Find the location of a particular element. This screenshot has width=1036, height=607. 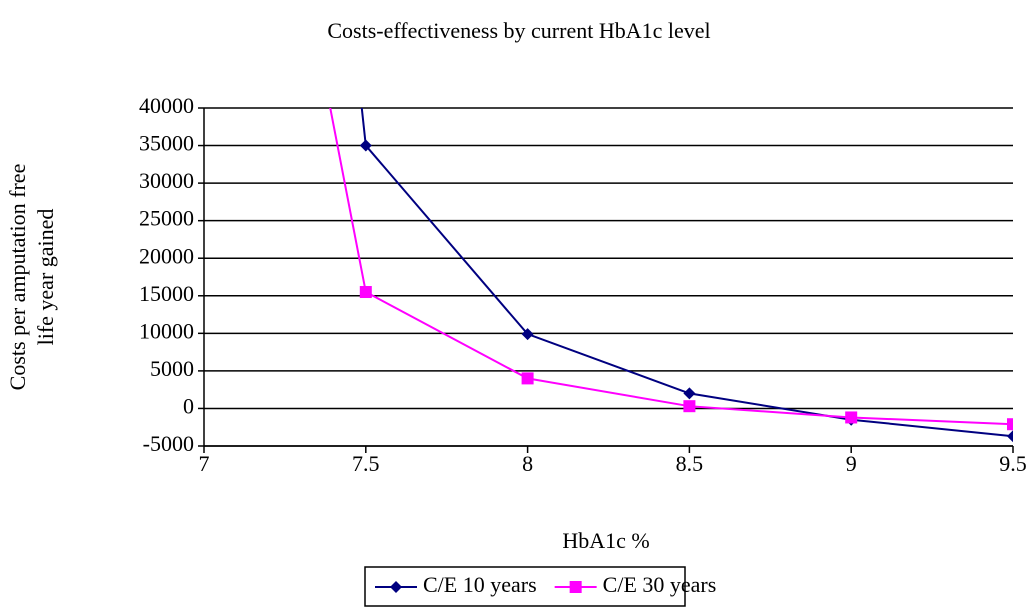

y-tick-label: 5000 is located at coordinates (172, 368).